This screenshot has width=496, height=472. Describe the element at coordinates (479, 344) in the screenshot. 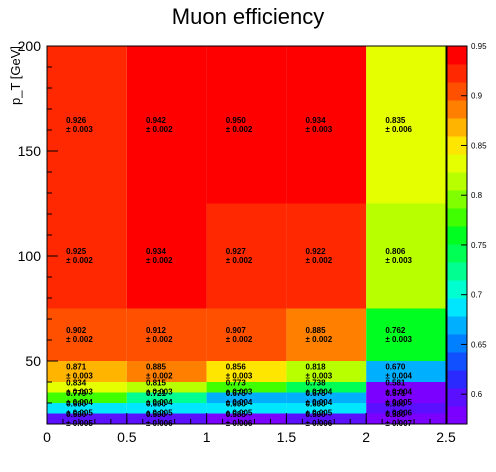

I see `color-bar-tick-label: 0.65` at that location.